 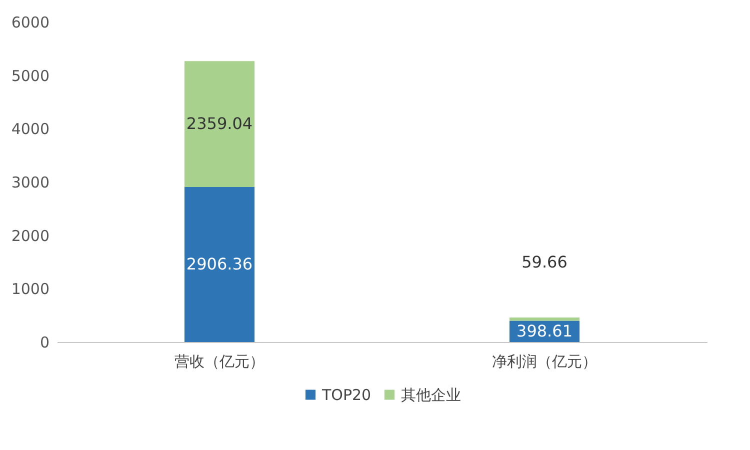 I want to click on y-tick-label: 5000, so click(x=30, y=75).